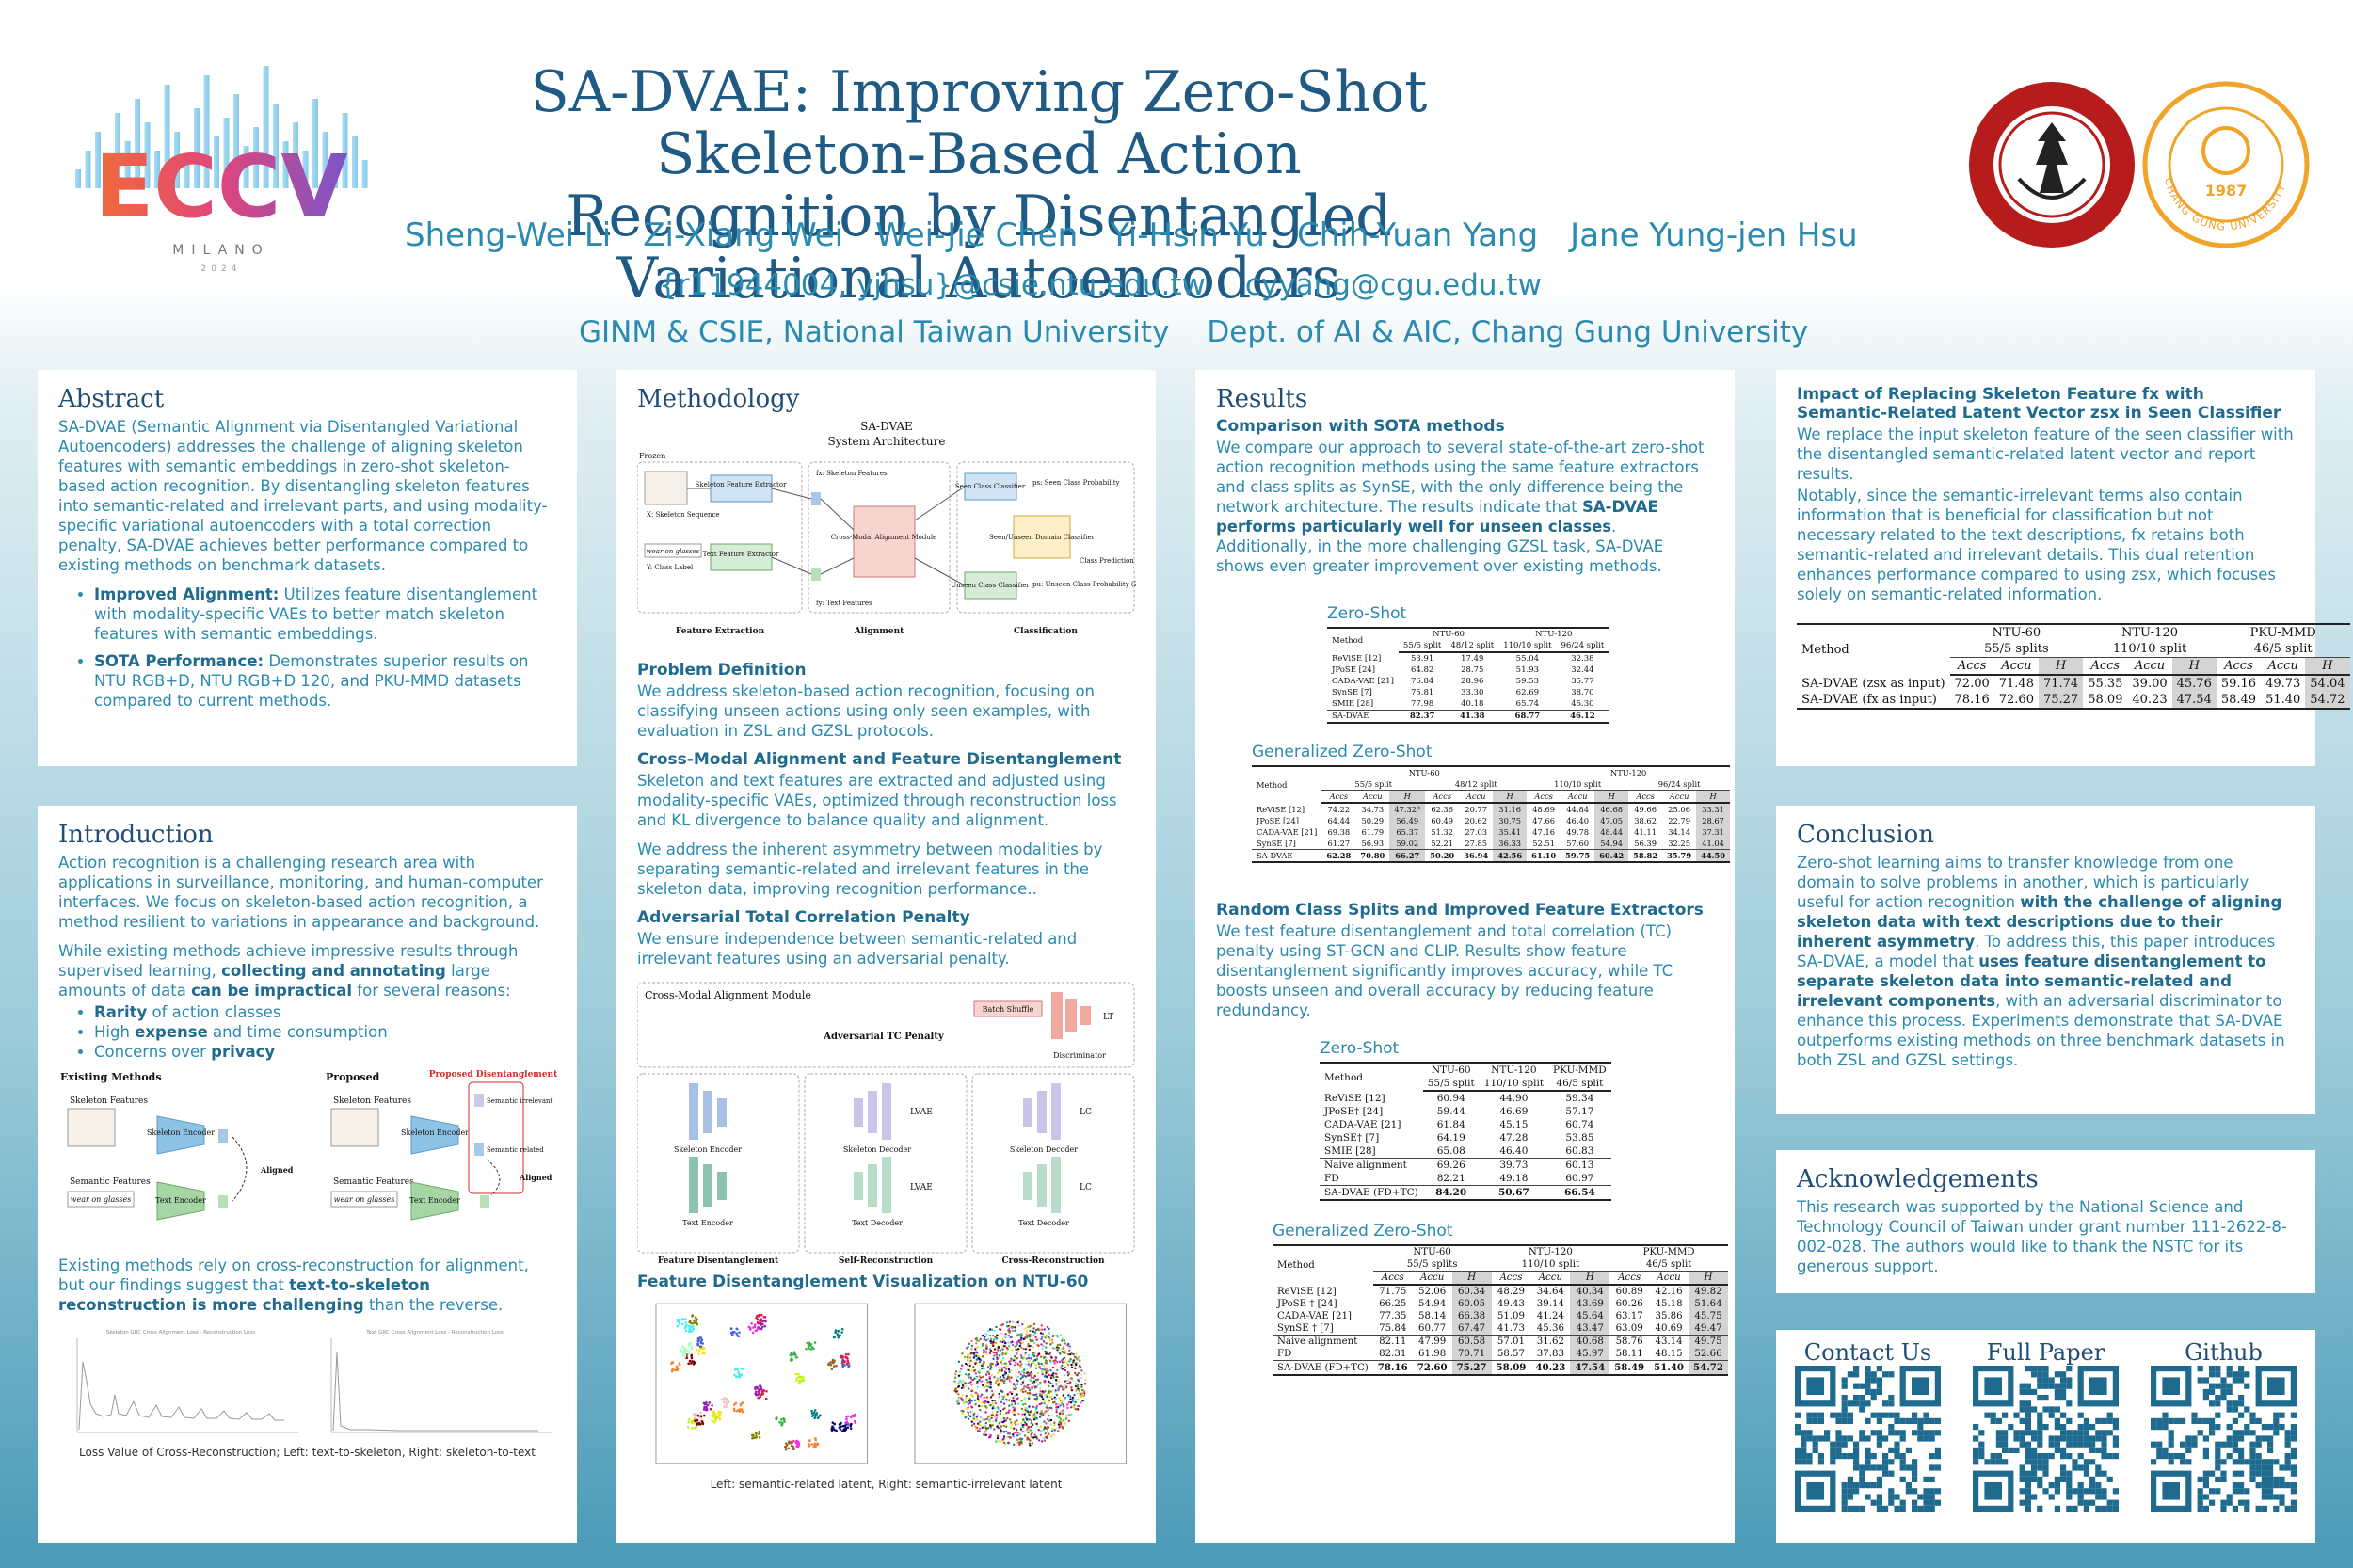 This screenshot has height=1568, width=2353. I want to click on github-block: Github, so click(2224, 1427).